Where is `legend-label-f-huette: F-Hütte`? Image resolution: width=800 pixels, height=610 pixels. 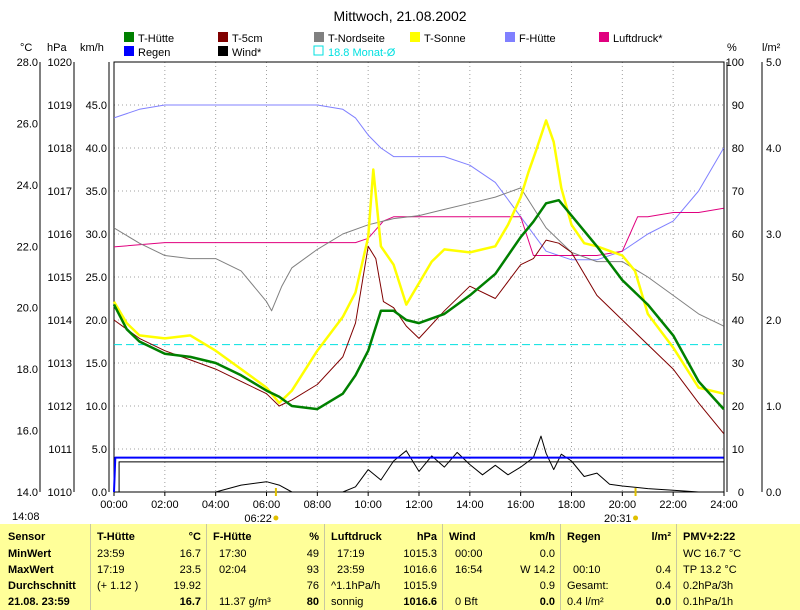 legend-label-f-huette: F-Hütte is located at coordinates (537, 39).